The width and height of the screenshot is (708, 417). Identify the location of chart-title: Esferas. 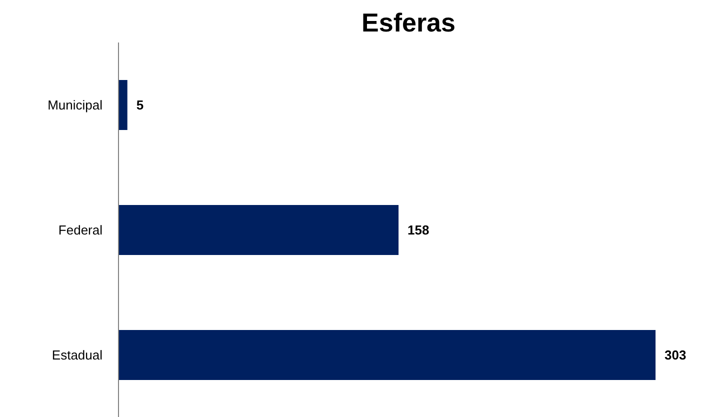
(409, 23).